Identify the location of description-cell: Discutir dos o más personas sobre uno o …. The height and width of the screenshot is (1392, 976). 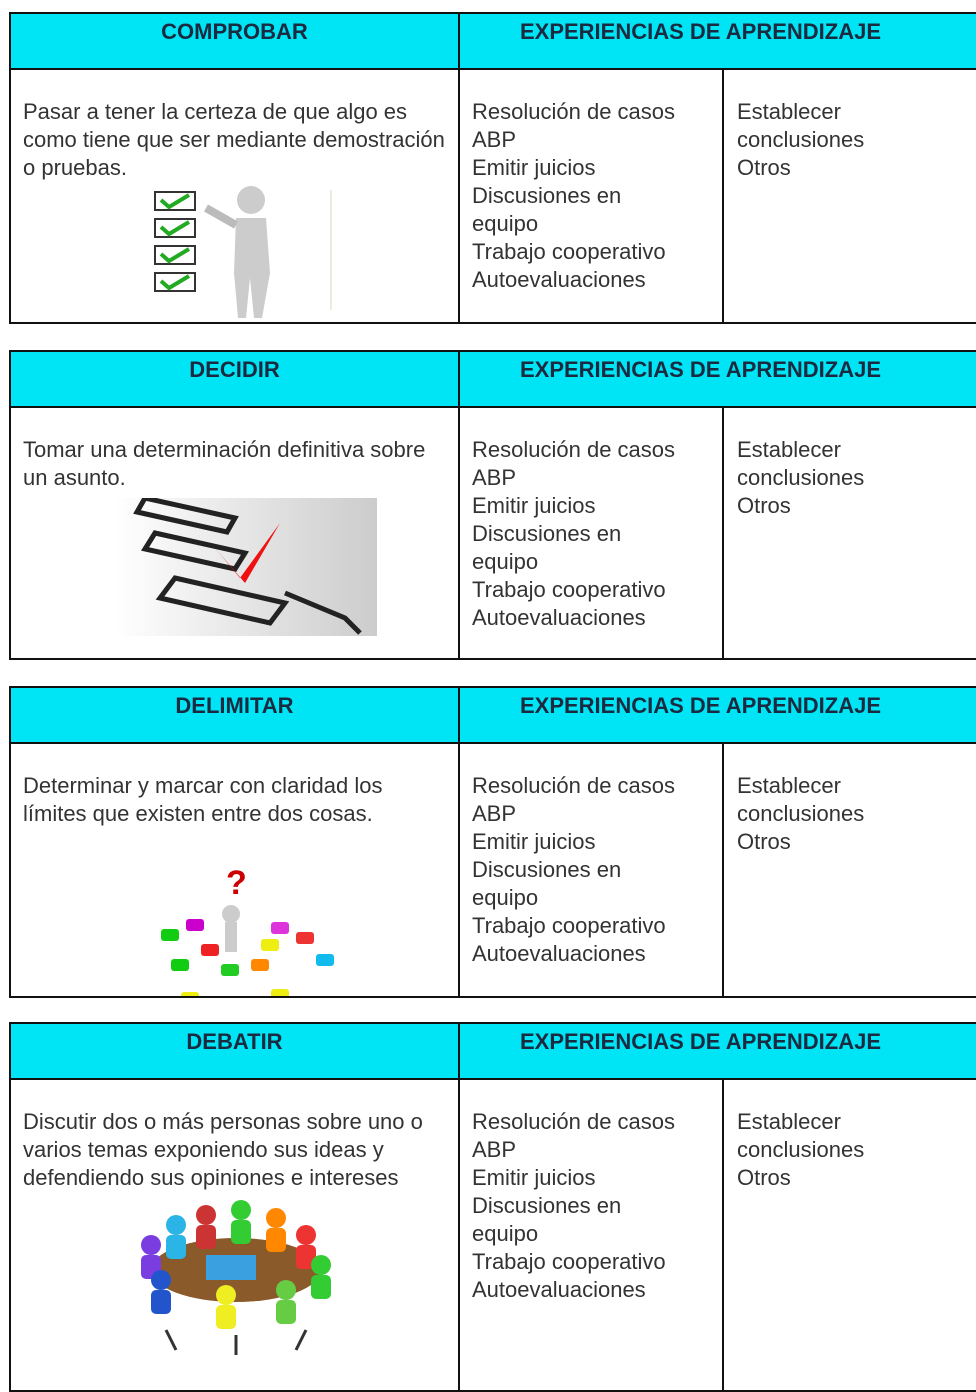
(234, 1235).